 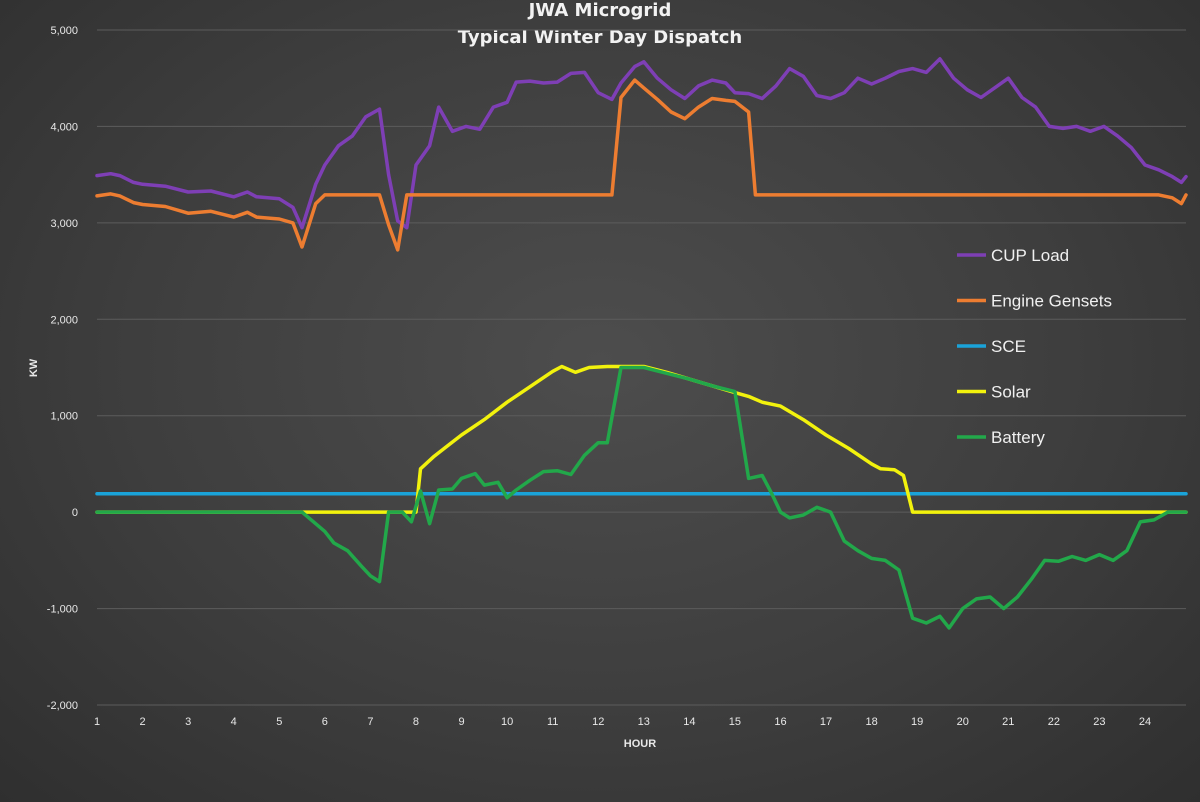 What do you see at coordinates (1099, 722) in the screenshot?
I see `x-tick-label: 23` at bounding box center [1099, 722].